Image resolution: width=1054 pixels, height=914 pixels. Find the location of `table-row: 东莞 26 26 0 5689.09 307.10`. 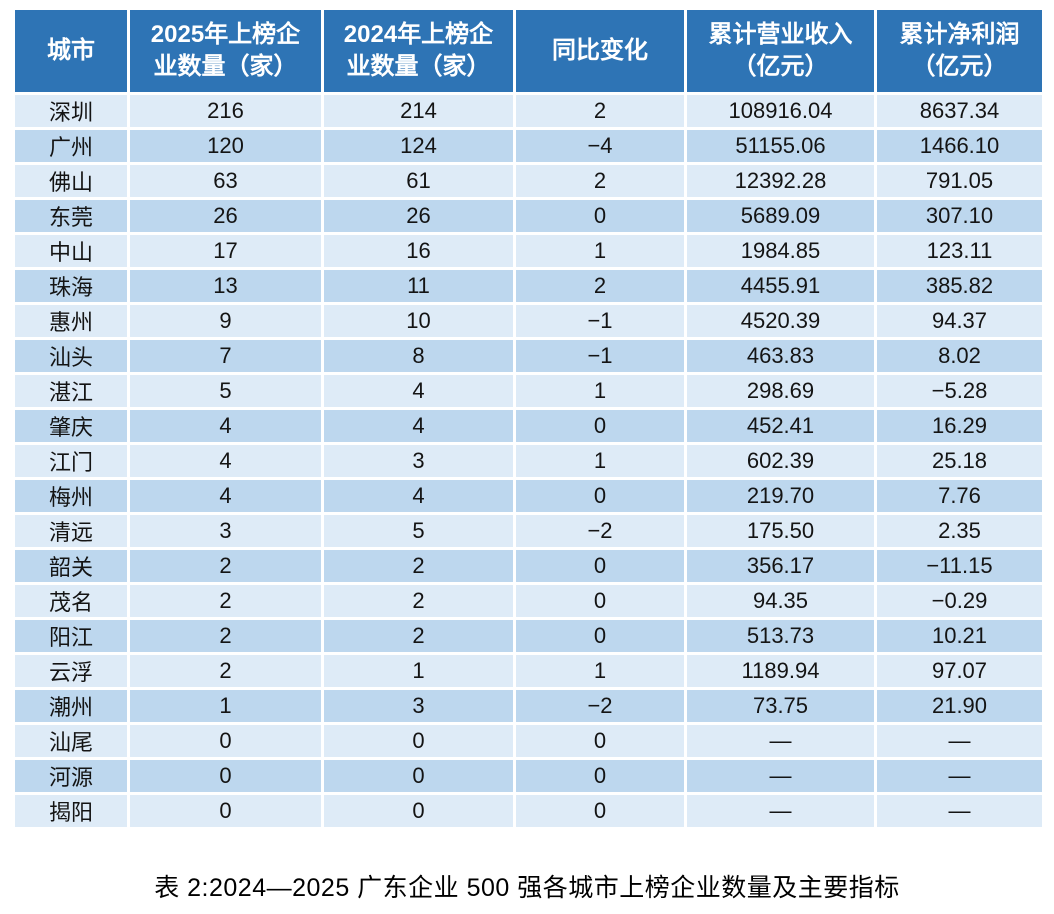

table-row: 东莞 26 26 0 5689.09 307.10 is located at coordinates (528, 216).